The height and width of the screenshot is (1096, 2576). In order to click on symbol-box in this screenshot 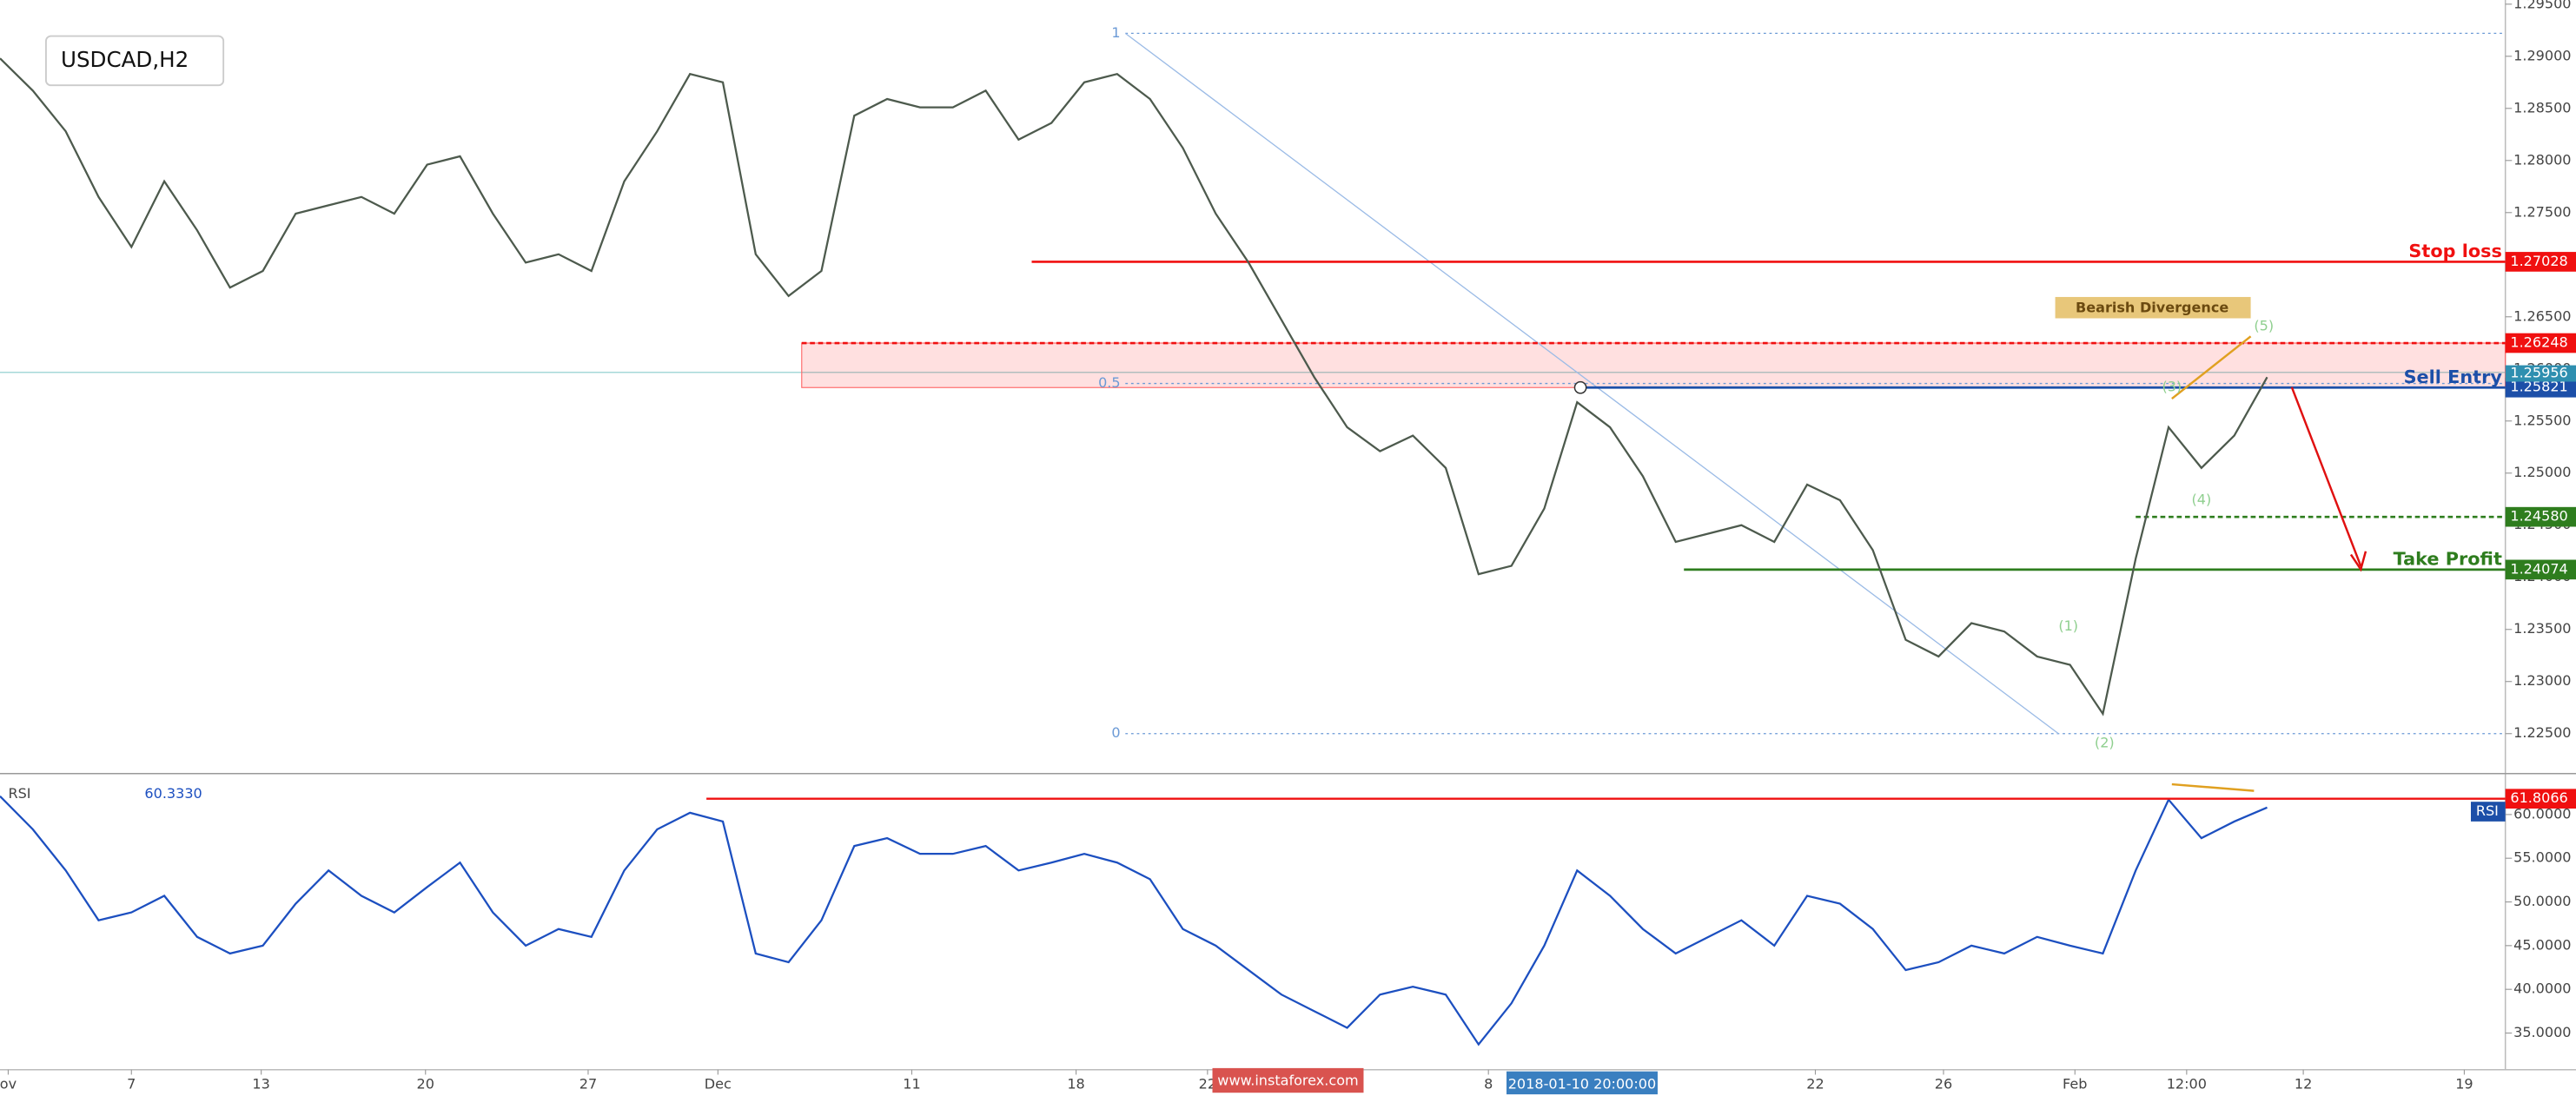, I will do `click(135, 61)`.